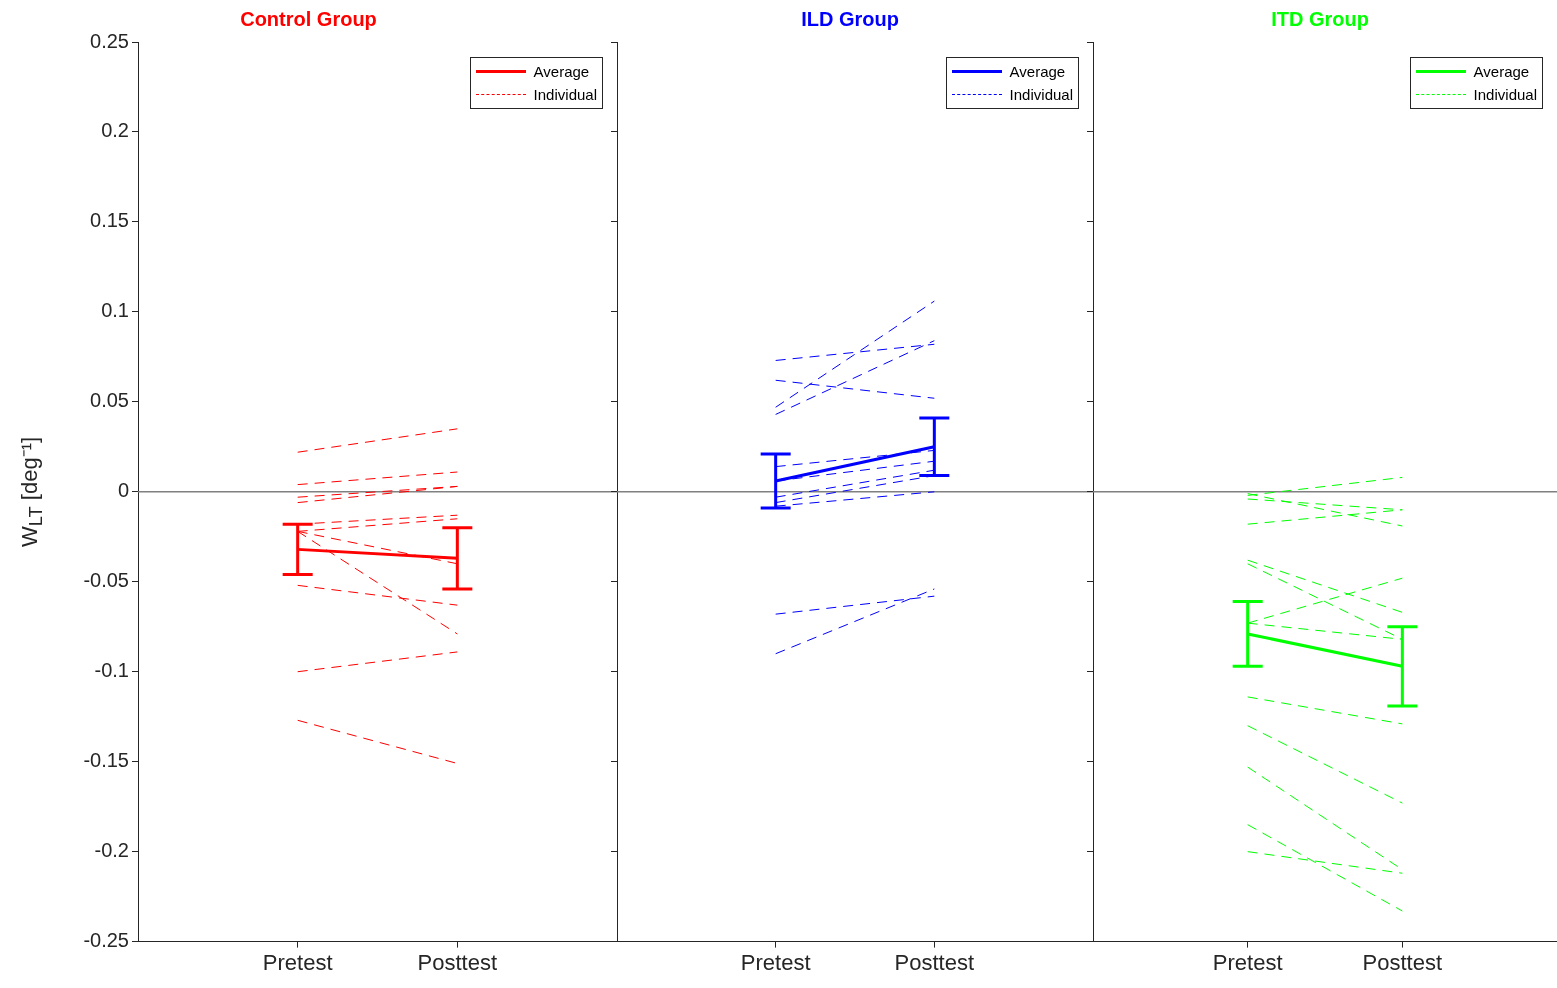  Describe the element at coordinates (111, 850) in the screenshot. I see `y-tick-label: -0.2` at that location.